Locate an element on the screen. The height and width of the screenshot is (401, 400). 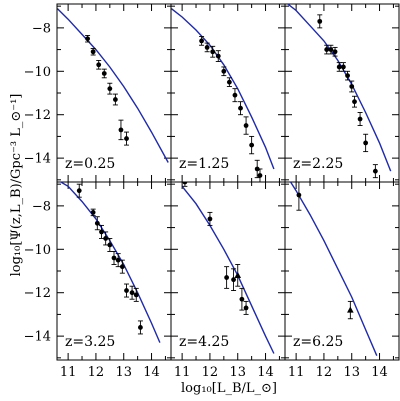
y-tick-label: −10 is located at coordinates (37, 72).